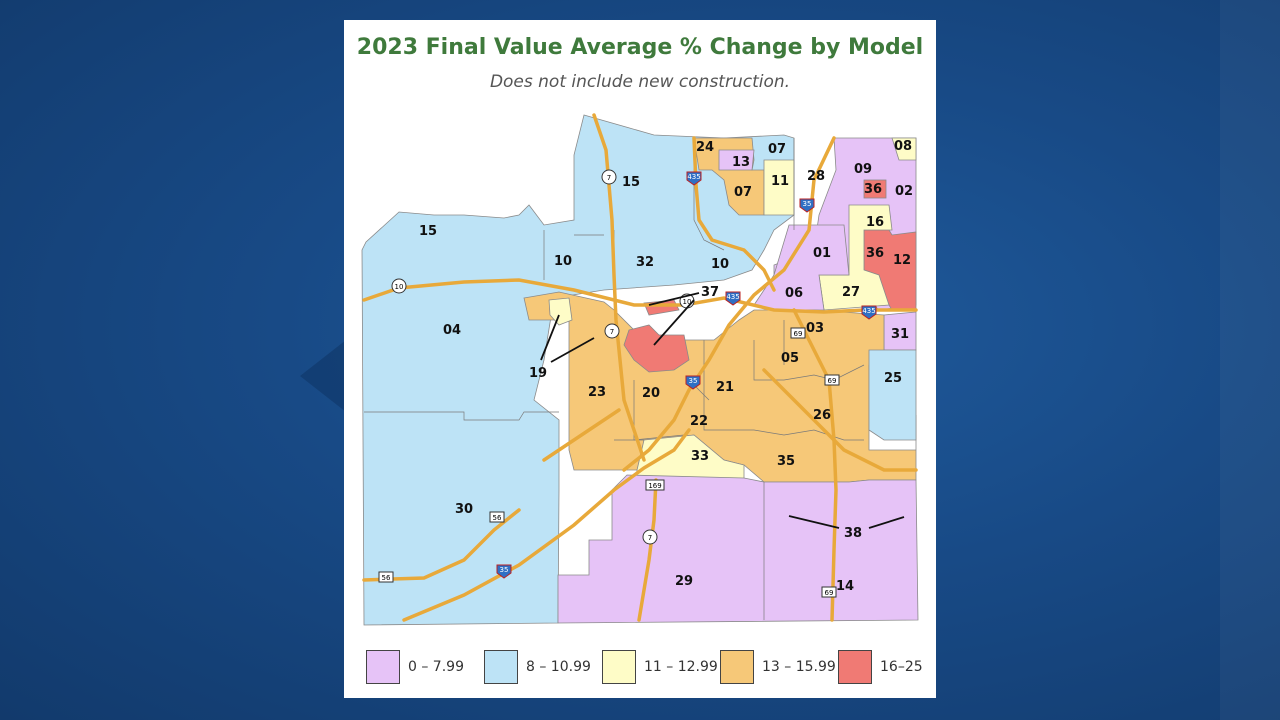 This screenshot has width=1280, height=720. I want to click on model-label: 01, so click(822, 253).